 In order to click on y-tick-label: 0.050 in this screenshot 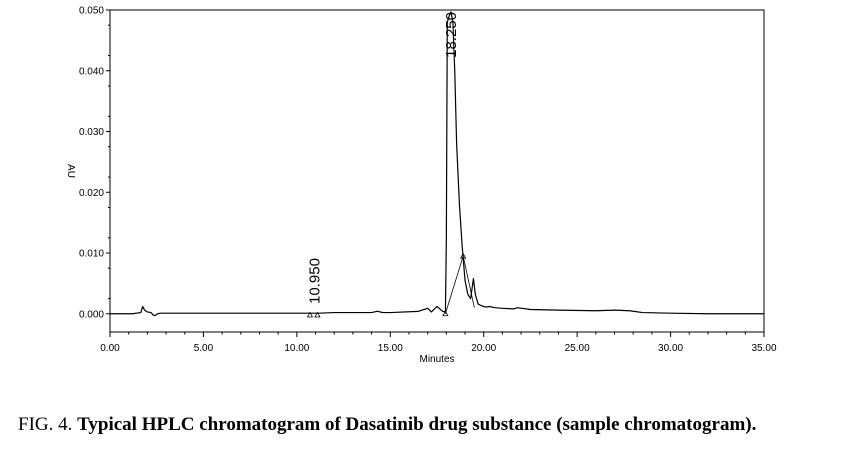, I will do `click(91, 11)`.